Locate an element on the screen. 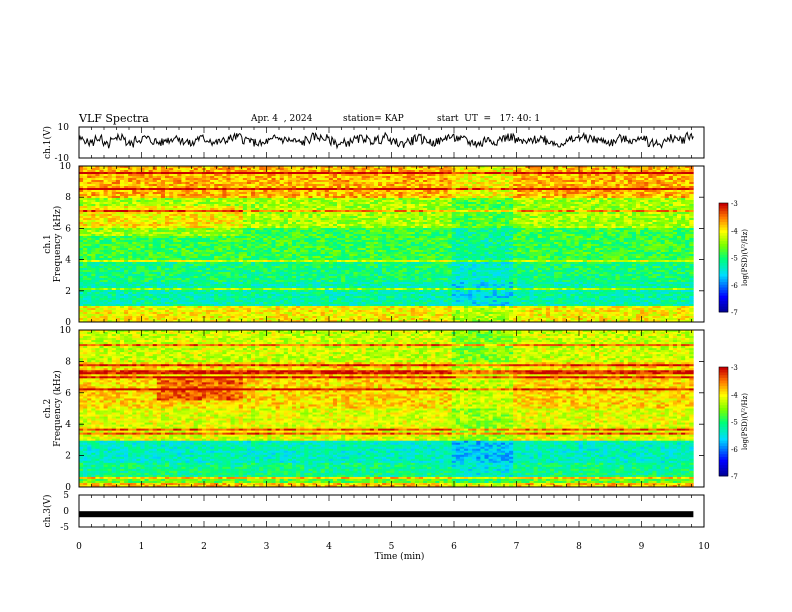  ch2-spectrogram-colorbar is located at coordinates (723, 422).